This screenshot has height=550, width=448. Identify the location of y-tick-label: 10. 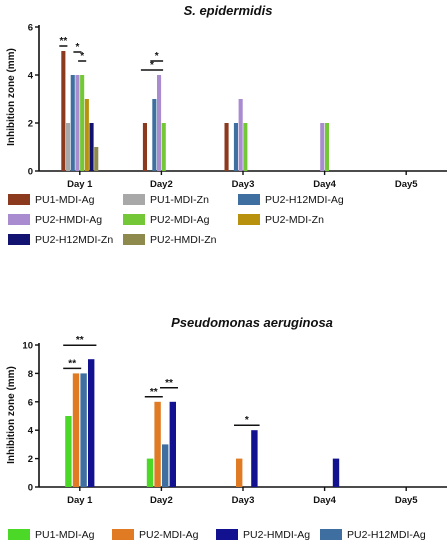
(27, 346).